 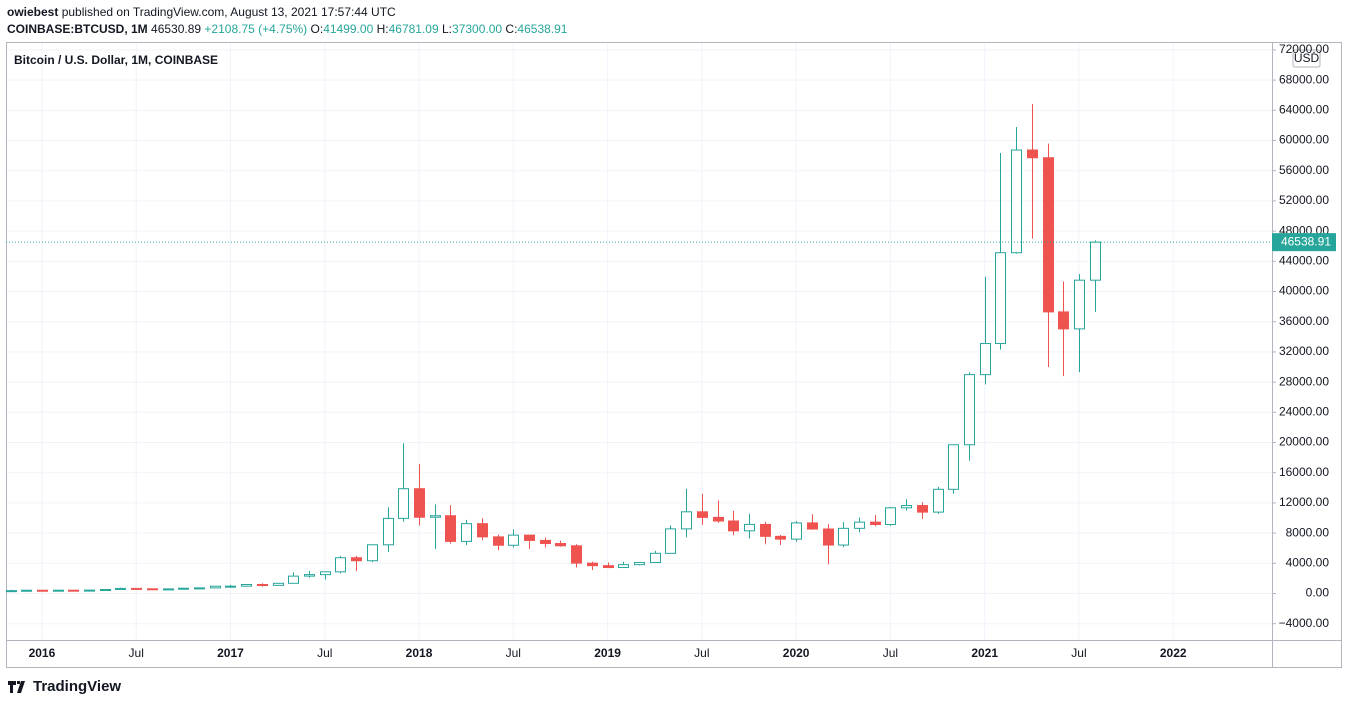 What do you see at coordinates (1306, 58) in the screenshot?
I see `currency-box` at bounding box center [1306, 58].